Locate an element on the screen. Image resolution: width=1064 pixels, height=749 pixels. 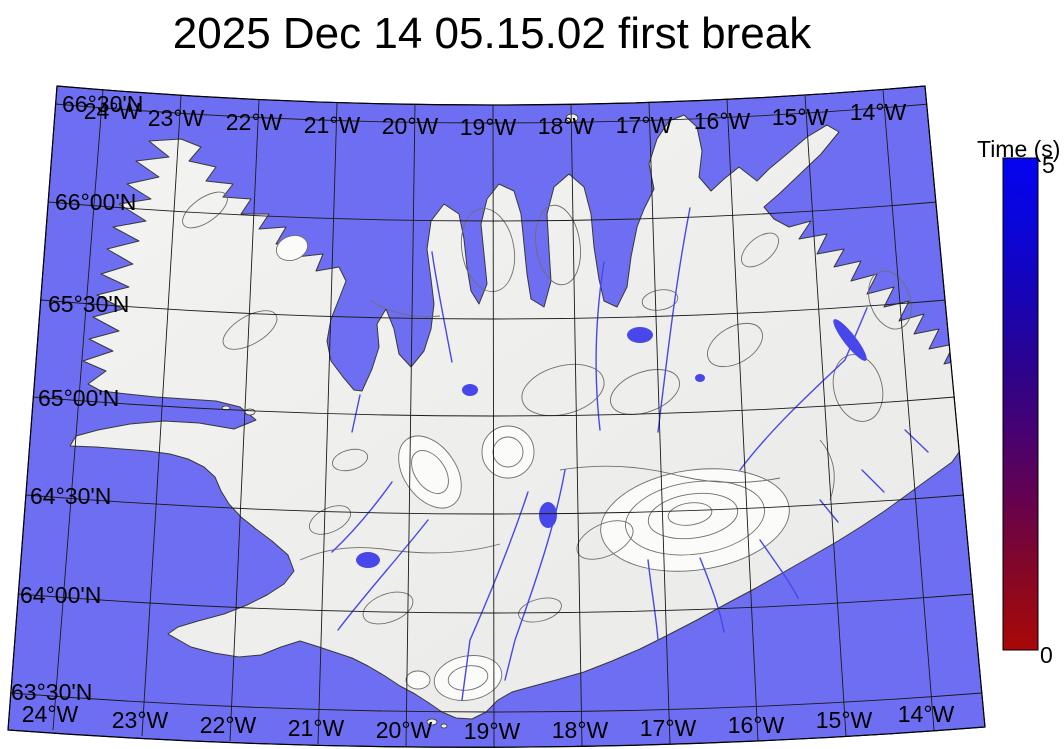
lon-label-top: 14°W is located at coordinates (878, 112).